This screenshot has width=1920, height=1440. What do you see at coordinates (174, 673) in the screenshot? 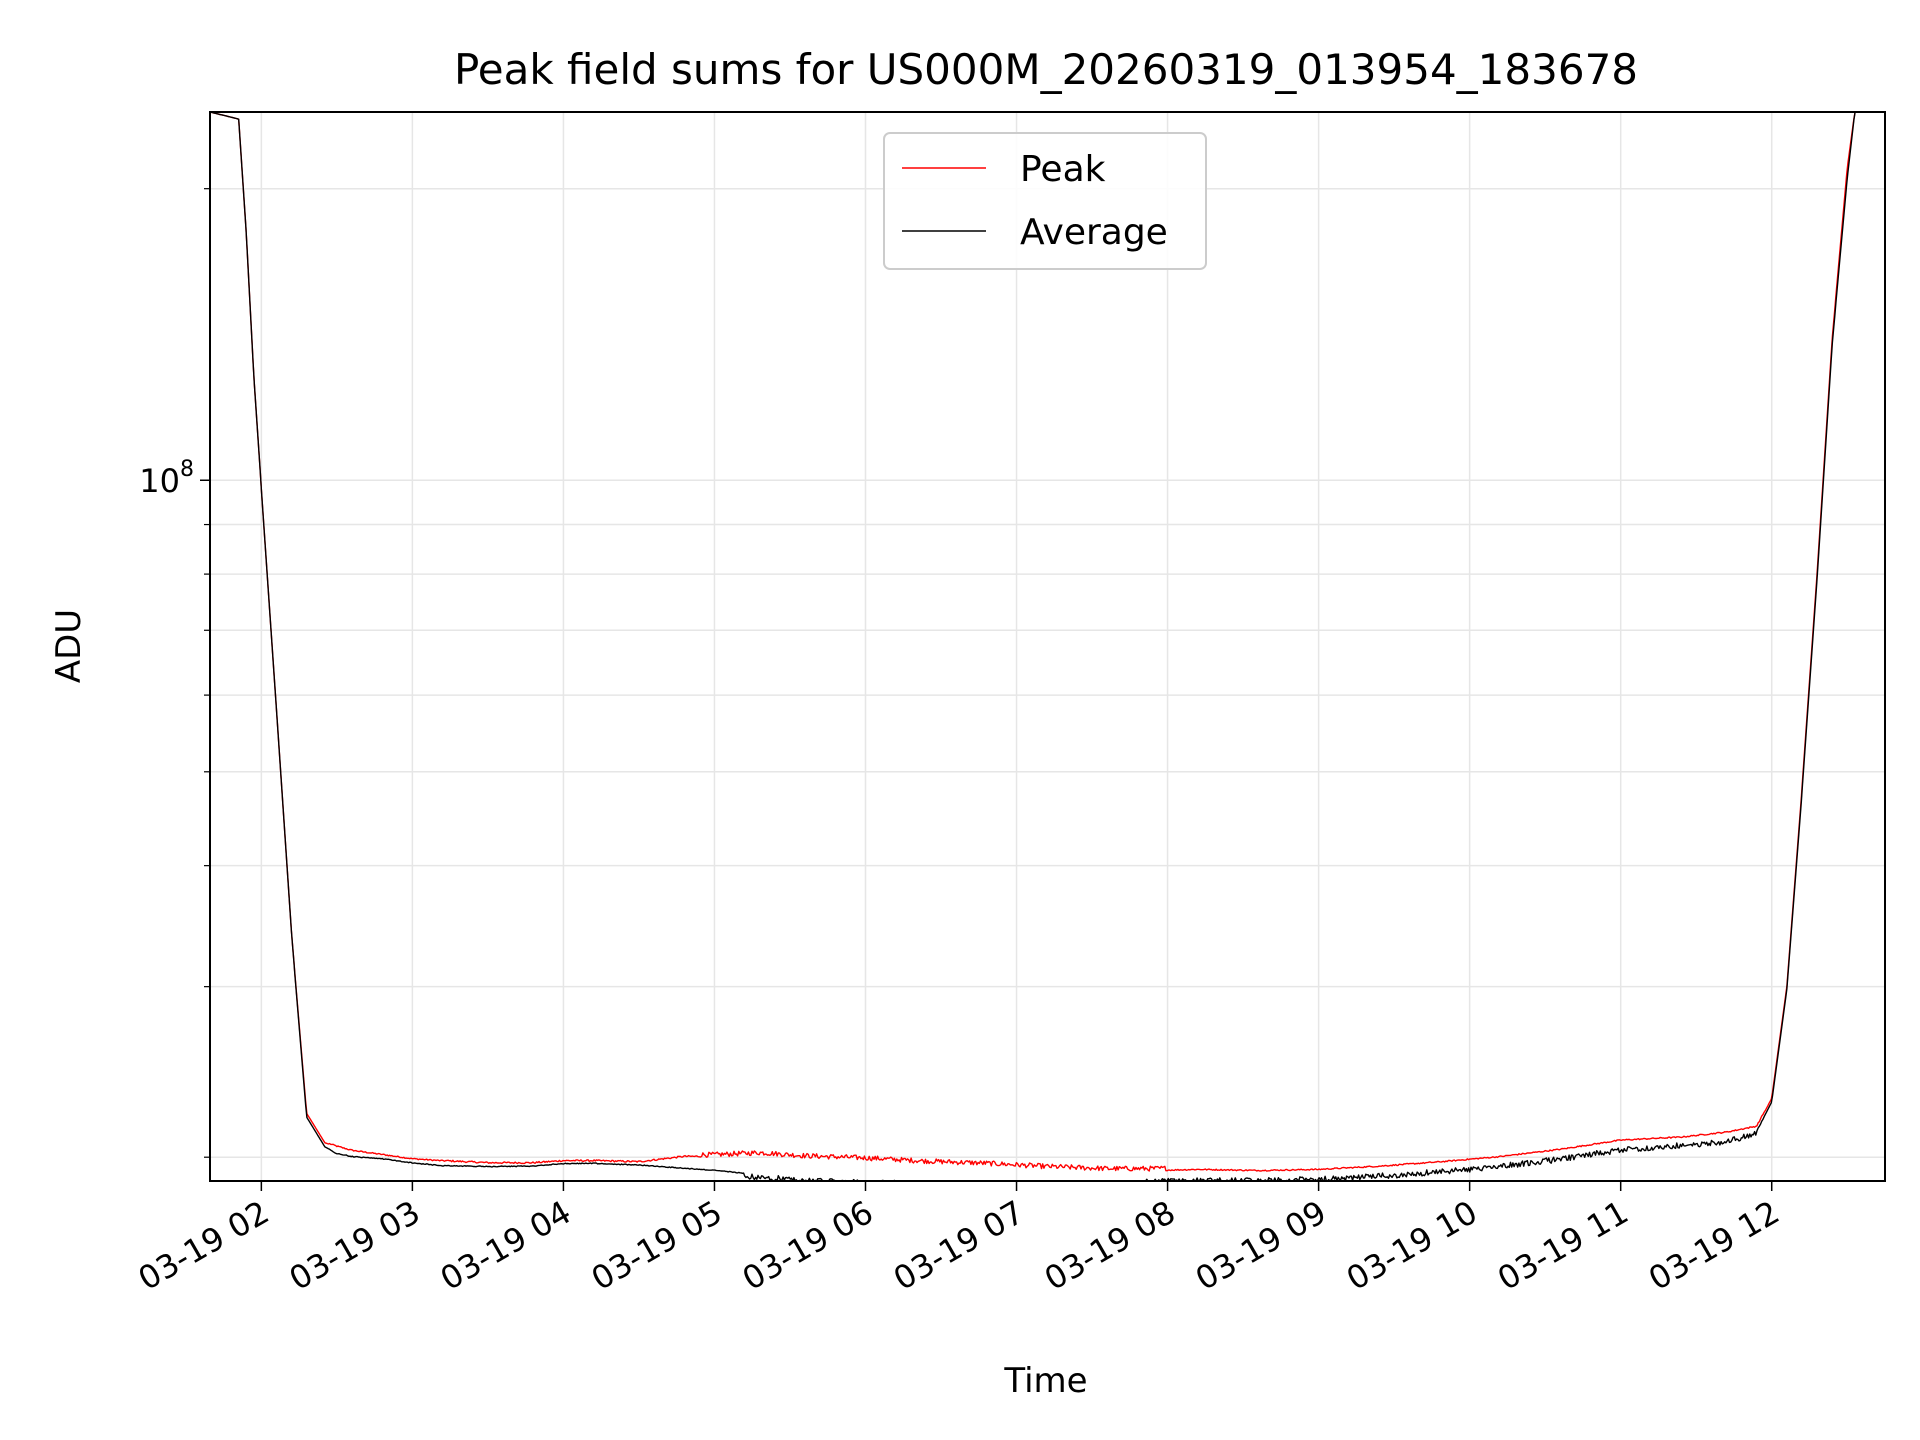
I see `y-axis: 108` at bounding box center [174, 673].